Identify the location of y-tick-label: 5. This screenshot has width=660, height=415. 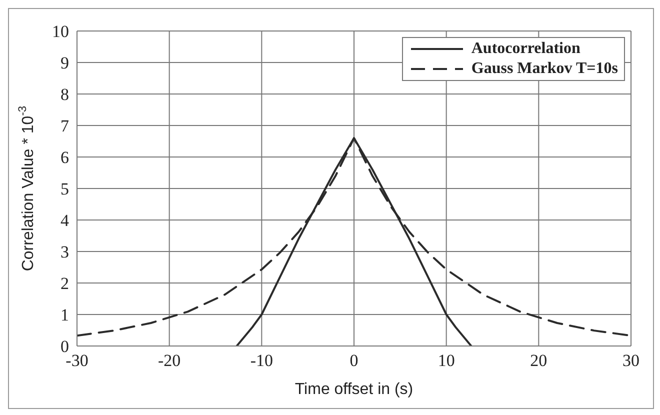
(64, 189).